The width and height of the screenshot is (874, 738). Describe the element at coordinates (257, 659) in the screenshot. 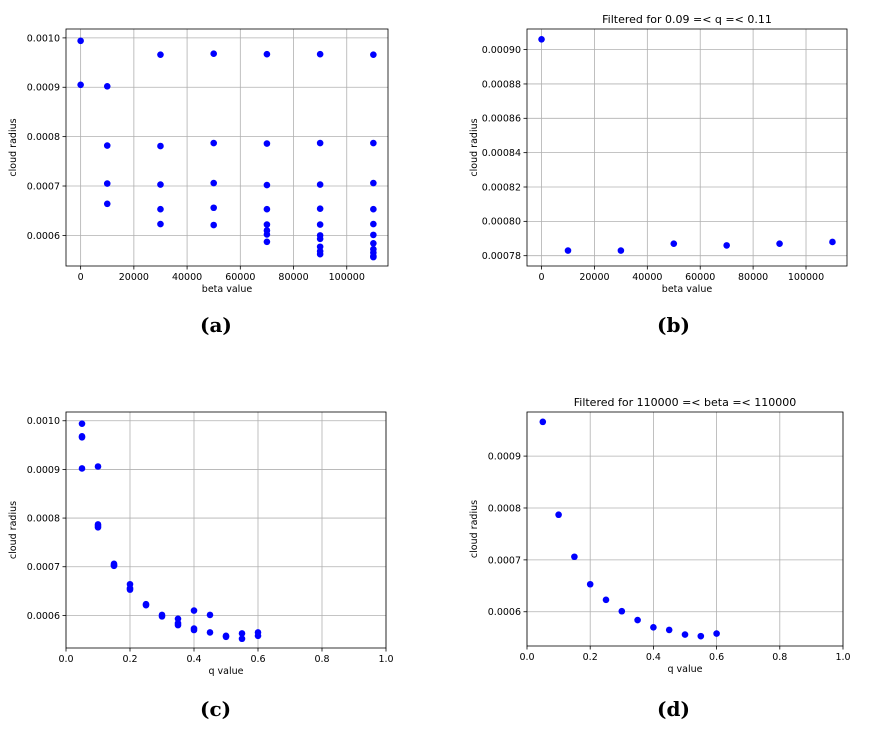

I see `x-tick-label: 0.6` at that location.